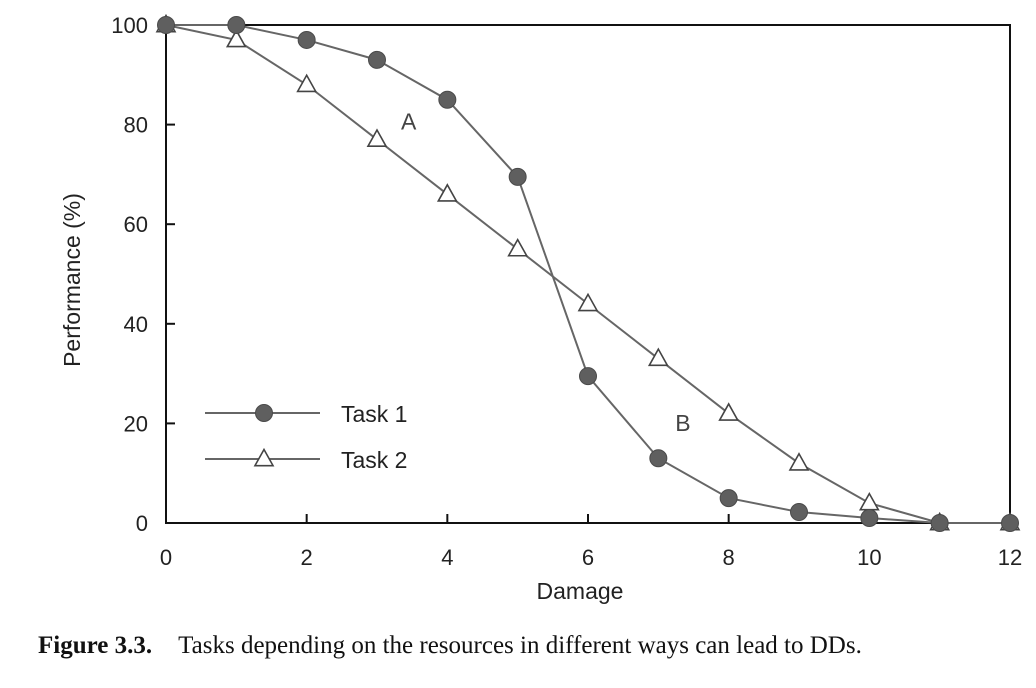 This screenshot has height=688, width=1036. Describe the element at coordinates (306, 460) in the screenshot. I see `legend-item-task-2: Task 2` at that location.